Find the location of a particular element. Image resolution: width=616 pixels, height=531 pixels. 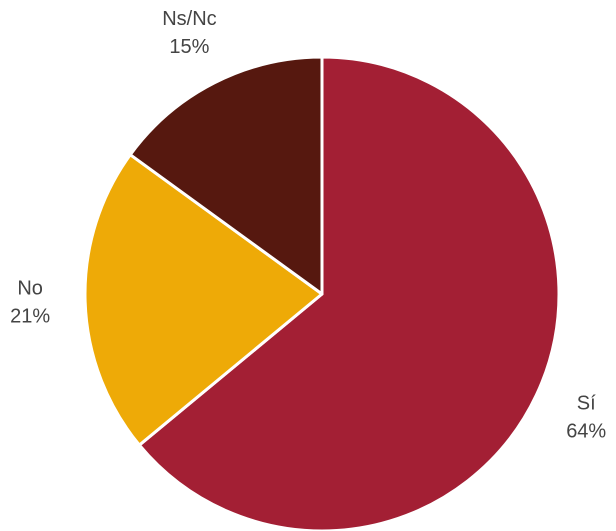

slice-label: Sí is located at coordinates (586, 404).